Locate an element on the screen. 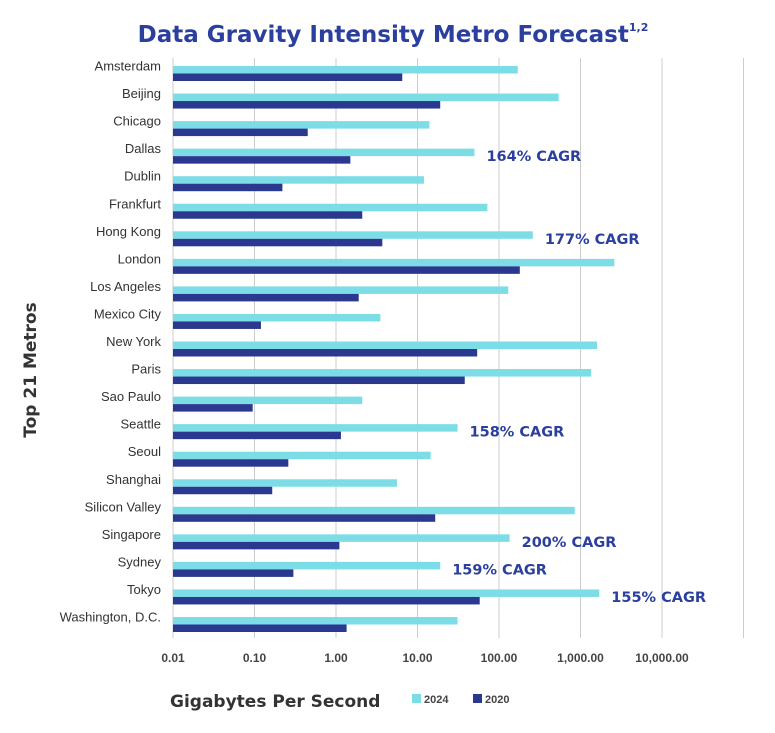 This screenshot has width=775, height=733. x-tick-label: 100.00 is located at coordinates (499, 658).